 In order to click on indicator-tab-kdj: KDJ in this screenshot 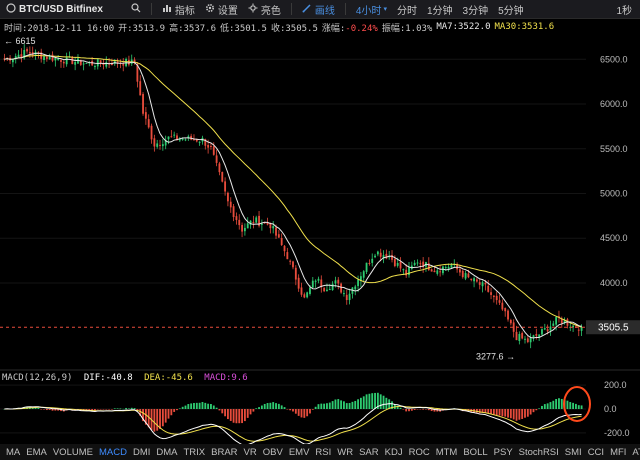, I will do `click(393, 452)`.